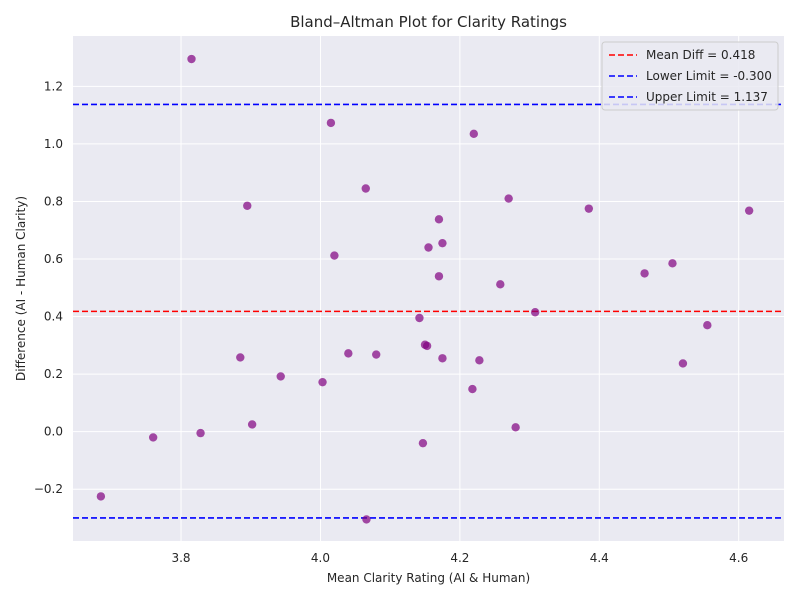 The width and height of the screenshot is (800, 600). What do you see at coordinates (53, 86) in the screenshot?
I see `y-tick-label: 1.2` at bounding box center [53, 86].